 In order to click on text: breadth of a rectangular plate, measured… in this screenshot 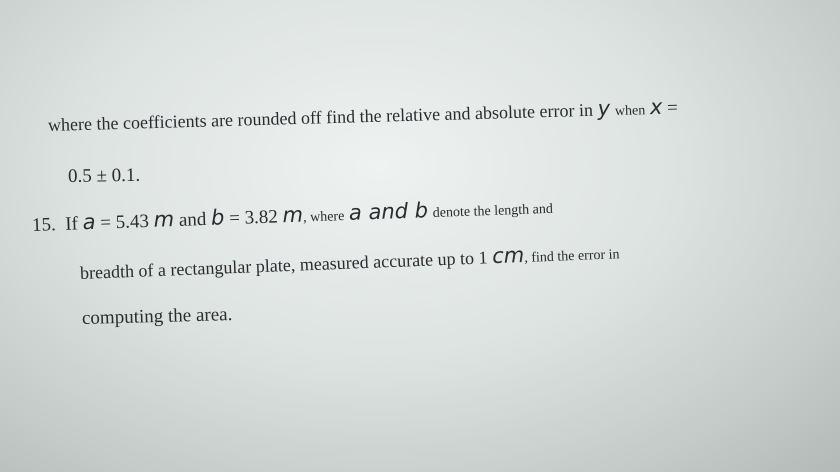, I will do `click(283, 265)`.